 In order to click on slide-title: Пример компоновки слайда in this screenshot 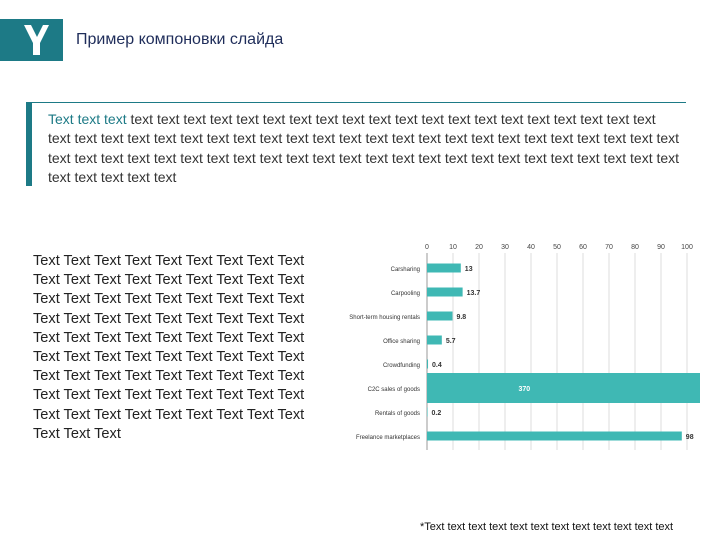, I will do `click(180, 39)`.